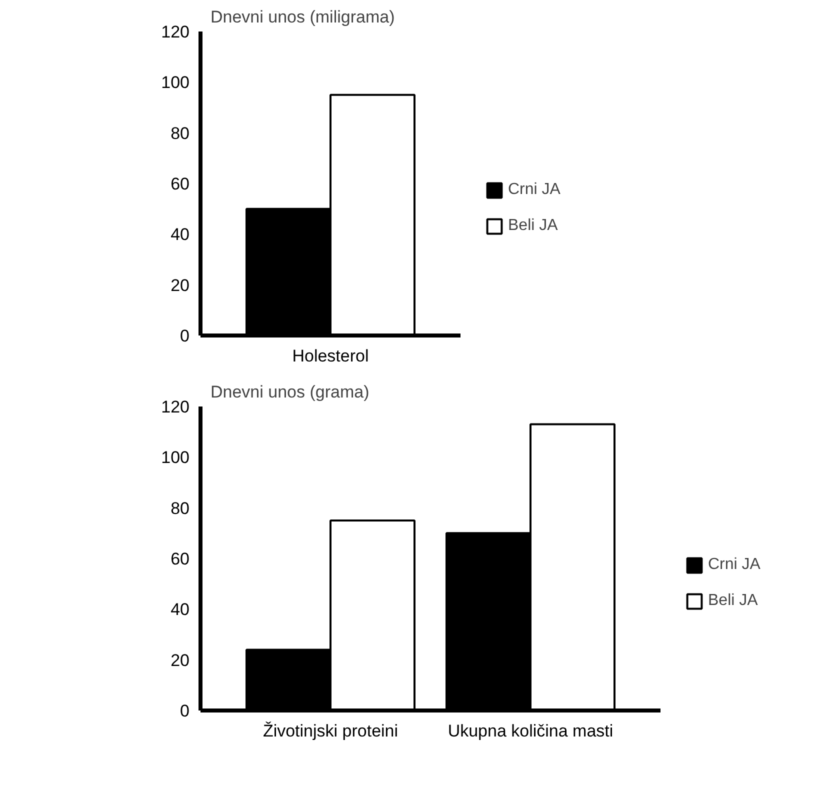 The width and height of the screenshot is (838, 797). What do you see at coordinates (531, 731) in the screenshot?
I see `x-tick-label: Ukupna količina masti` at bounding box center [531, 731].